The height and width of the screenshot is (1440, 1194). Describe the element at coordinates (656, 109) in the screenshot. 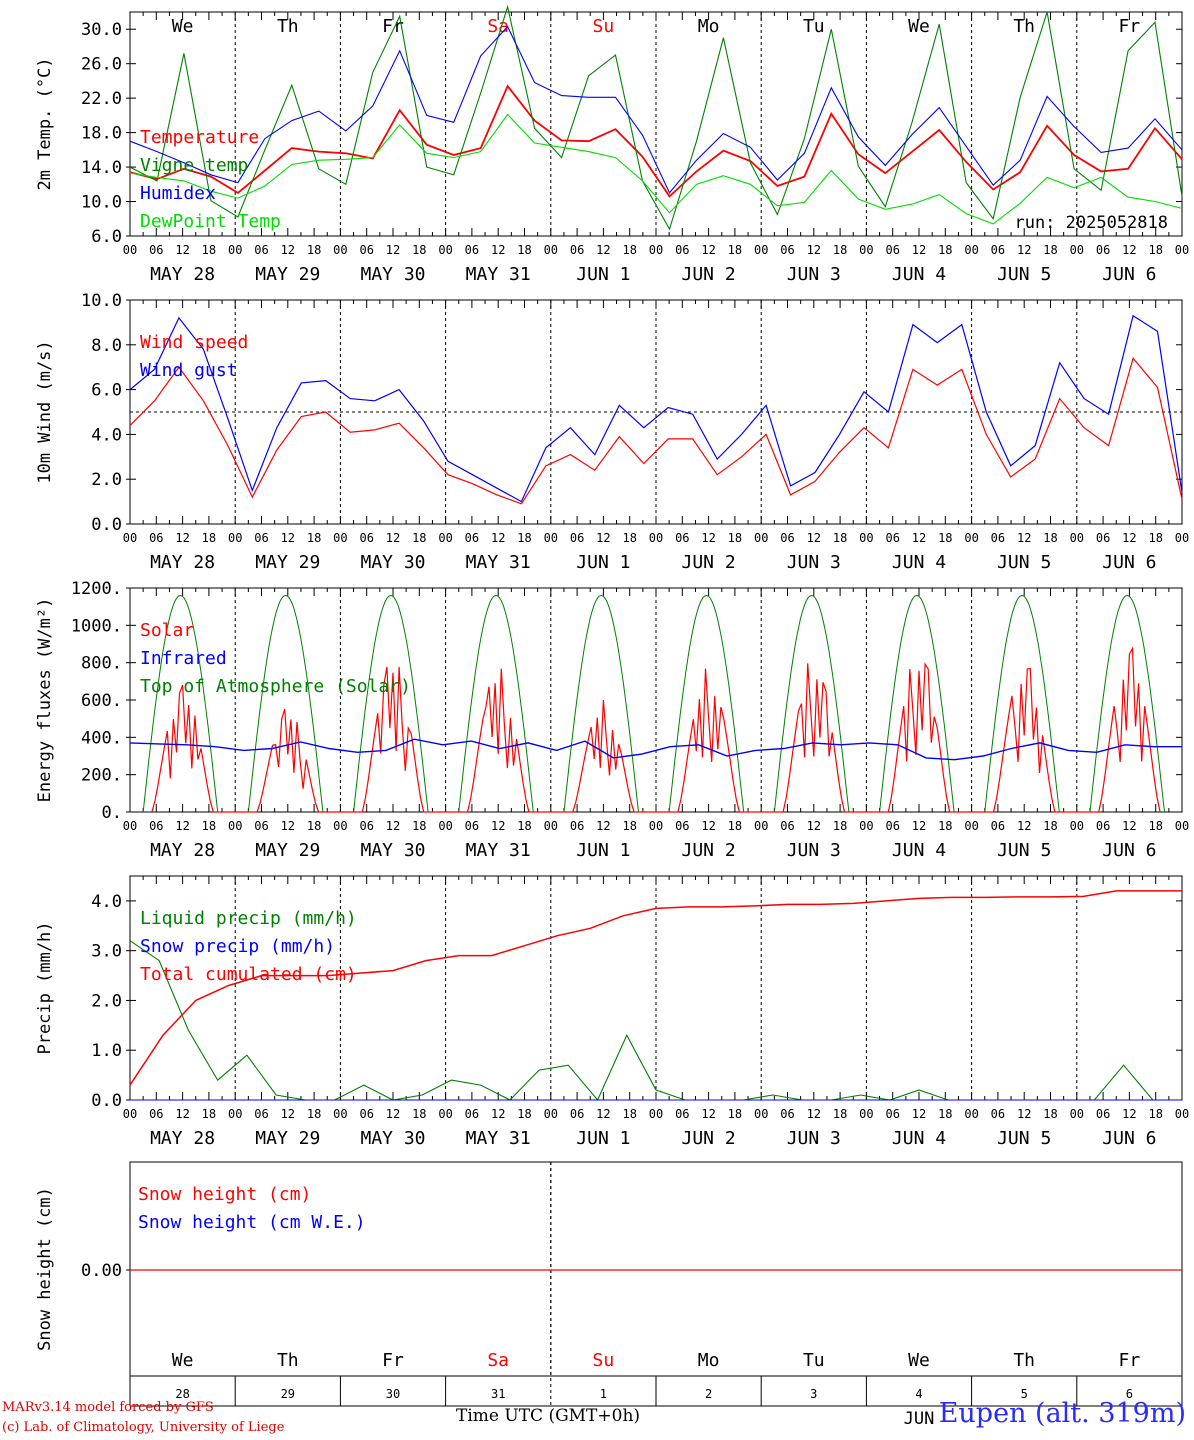

I see `series-humidex` at that location.